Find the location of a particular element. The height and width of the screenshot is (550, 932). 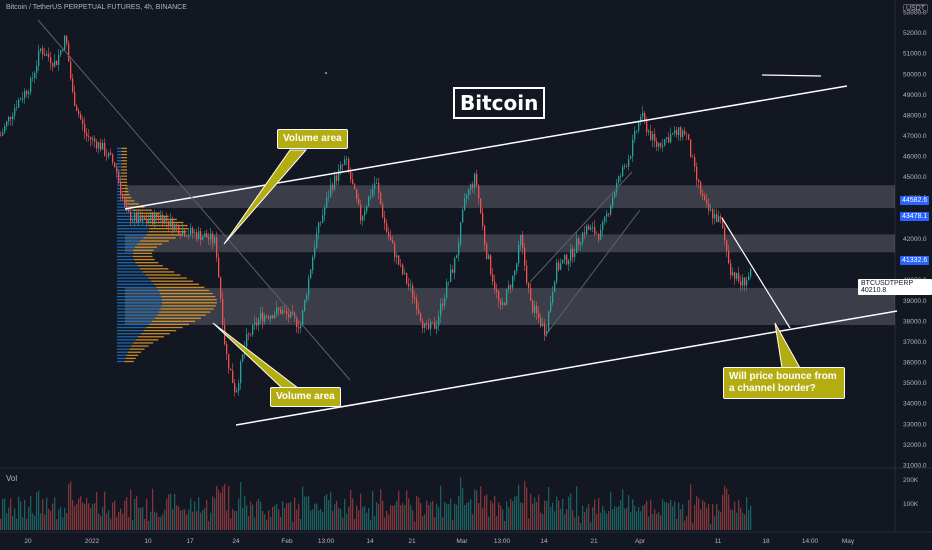

callout-pointer-top is located at coordinates (265, 197).